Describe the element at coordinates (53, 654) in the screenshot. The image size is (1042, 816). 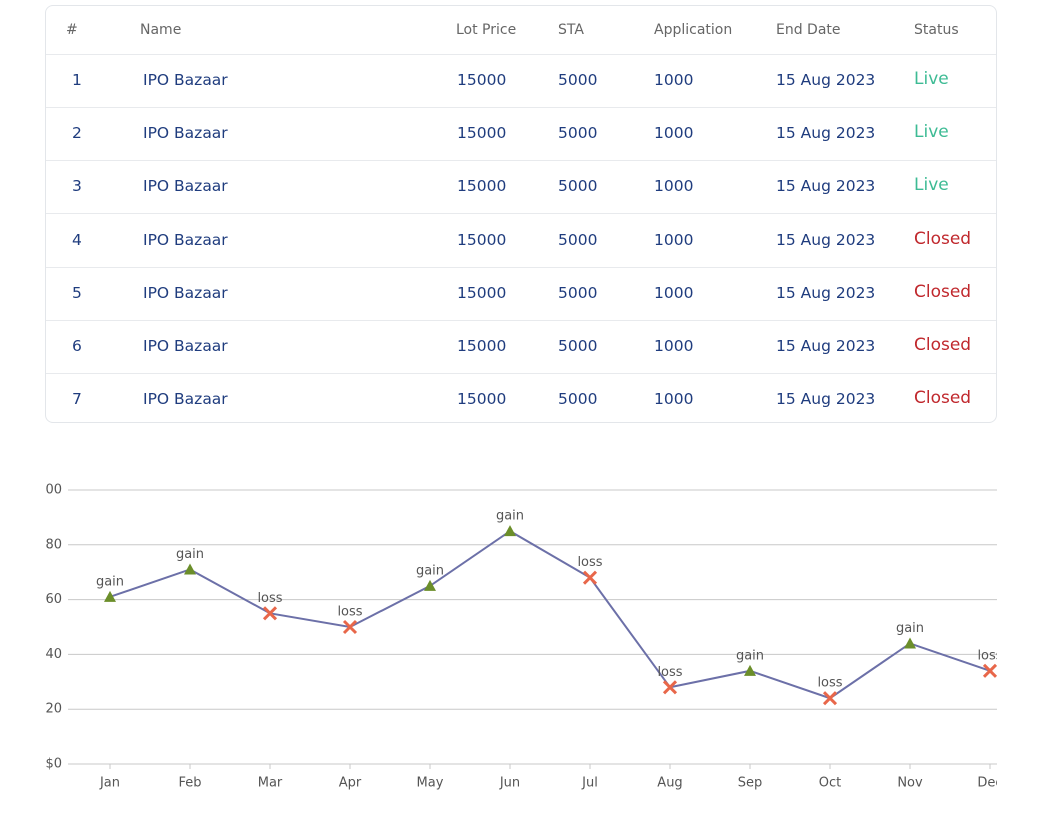
I see `y-tick-label: $40` at that location.